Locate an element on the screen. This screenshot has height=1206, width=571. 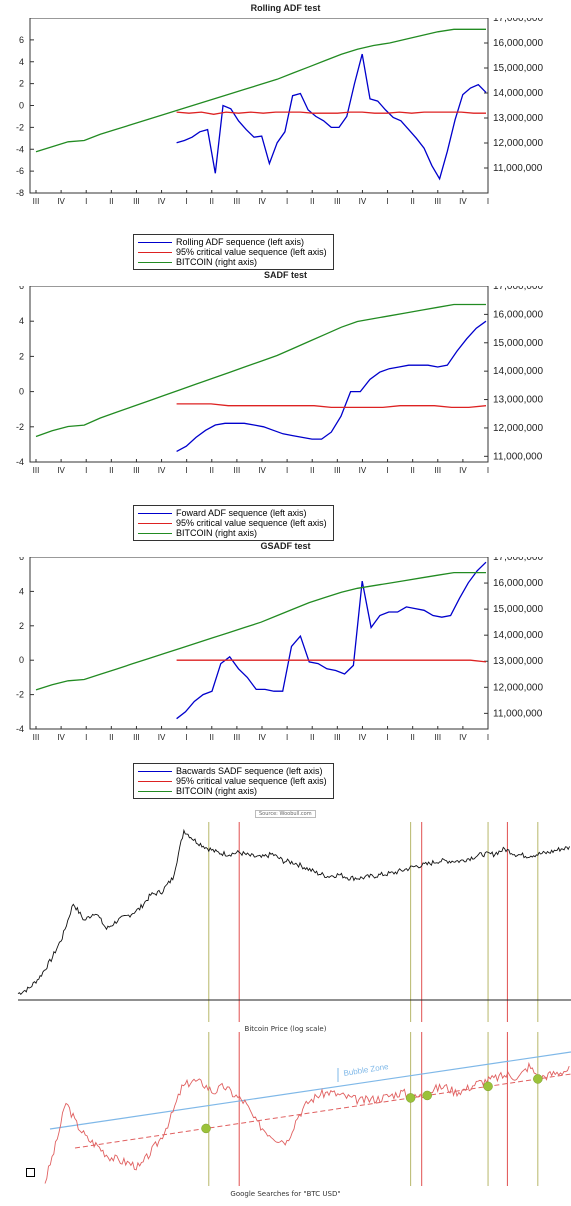
google-searches-chart: Bubble Zone is located at coordinates (307, 1109).